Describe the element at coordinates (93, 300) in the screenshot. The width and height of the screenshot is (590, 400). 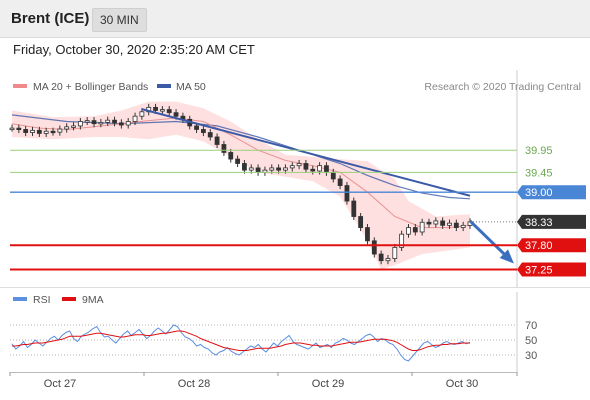
I see `legend-9ma-label: 9MA` at that location.